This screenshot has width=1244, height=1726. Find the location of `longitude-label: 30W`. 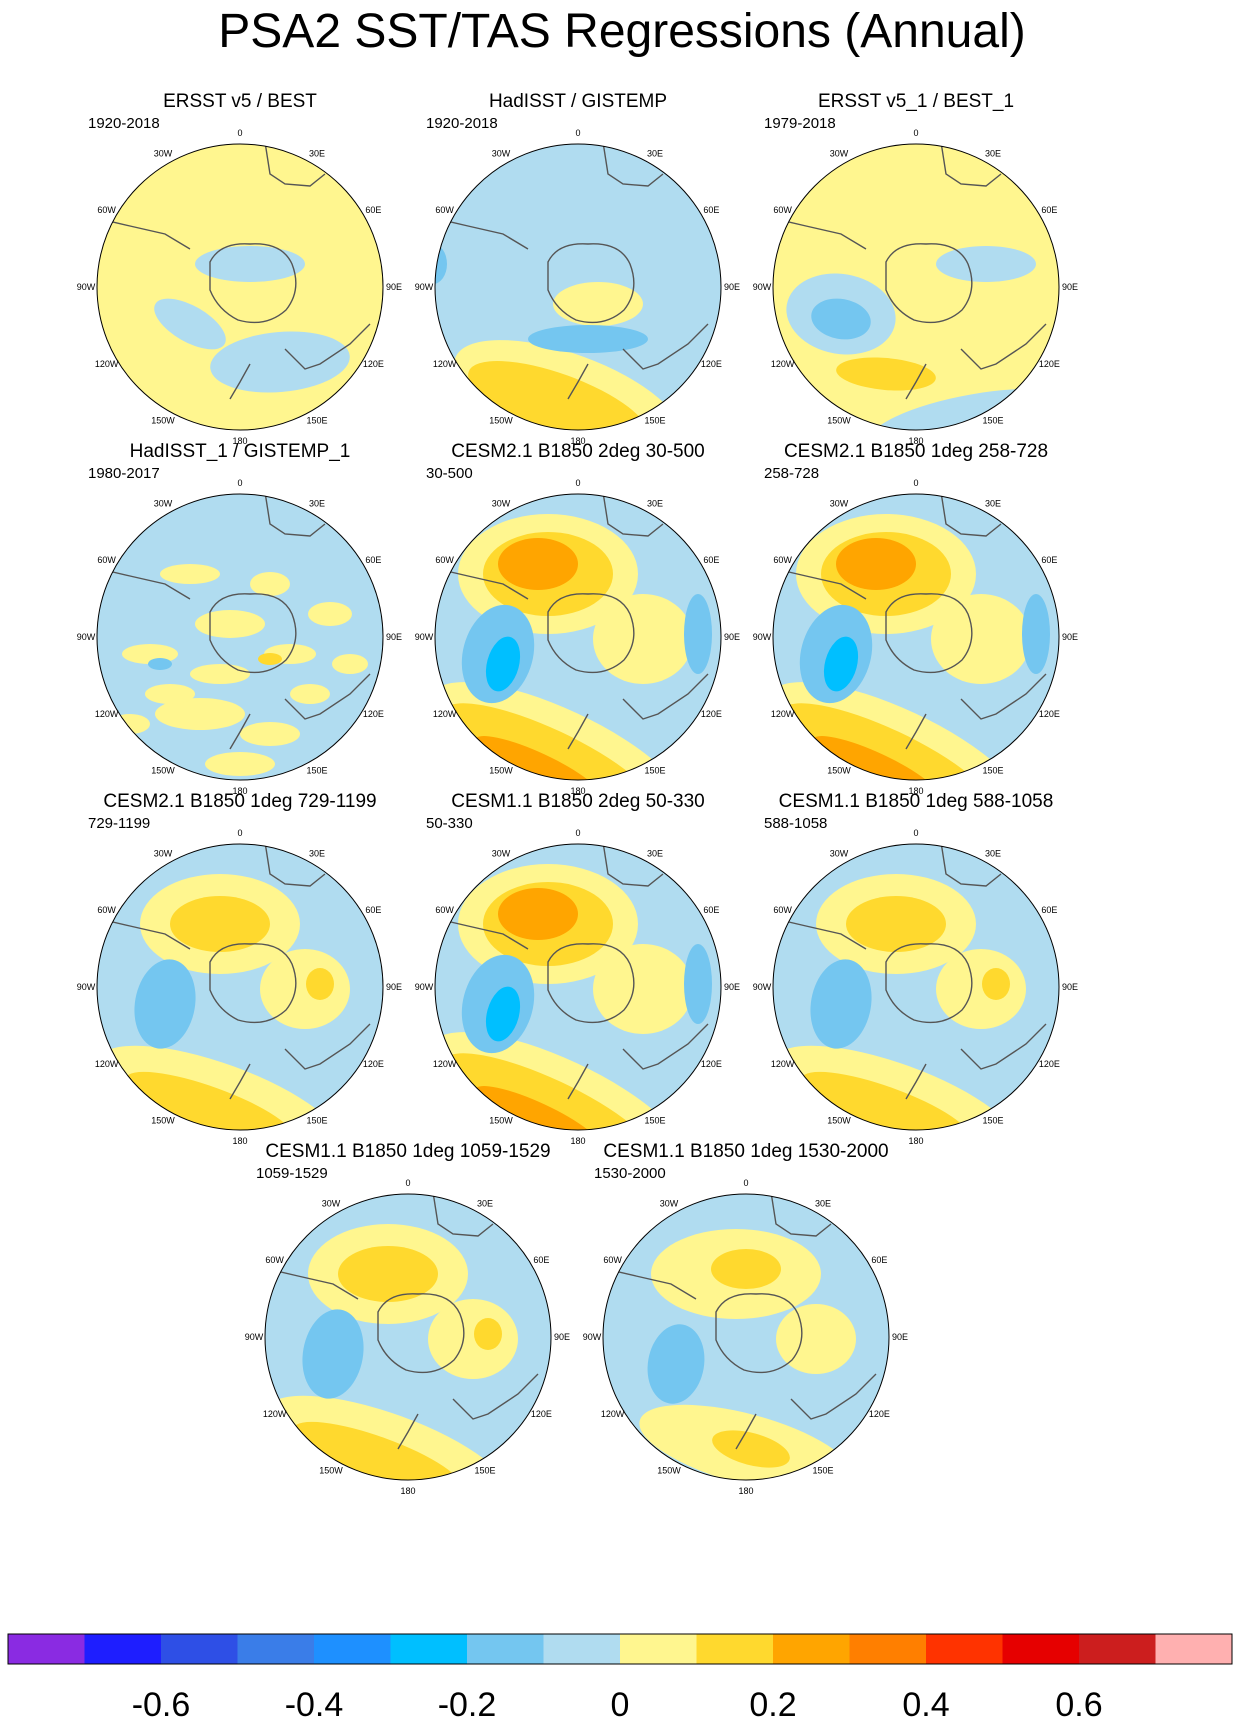

longitude-label: 30W is located at coordinates (501, 154).